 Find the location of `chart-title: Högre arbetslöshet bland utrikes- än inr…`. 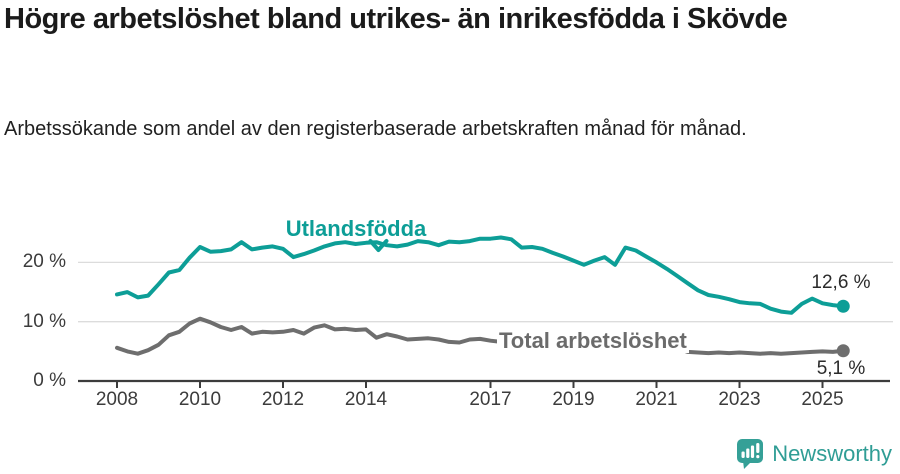

chart-title: Högre arbetslöshet bland utrikes- än inr… is located at coordinates (396, 19).